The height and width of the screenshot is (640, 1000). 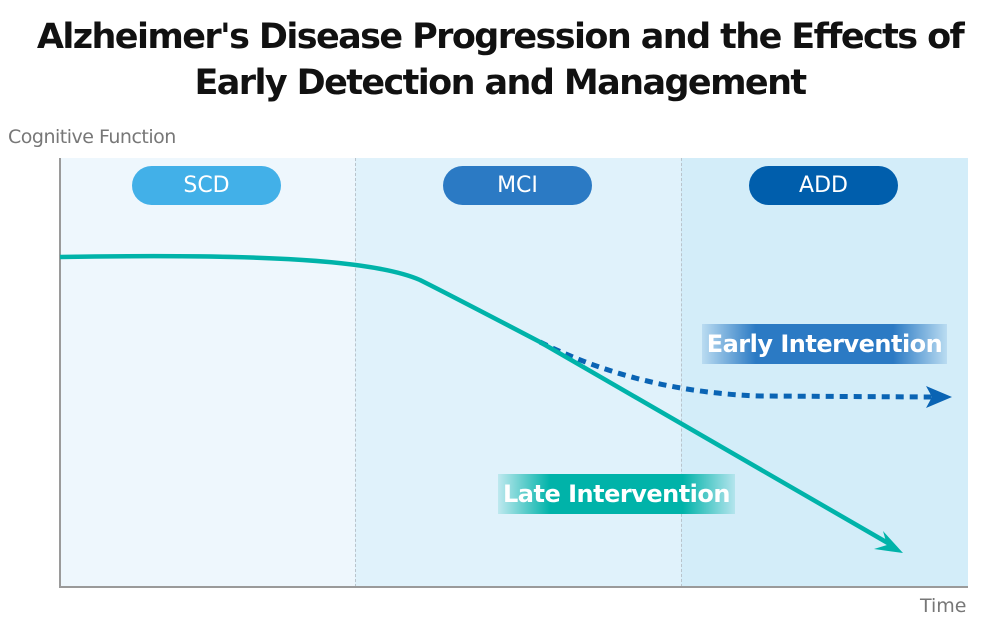 What do you see at coordinates (735, 369) in the screenshot?
I see `early-intervention-curve` at bounding box center [735, 369].